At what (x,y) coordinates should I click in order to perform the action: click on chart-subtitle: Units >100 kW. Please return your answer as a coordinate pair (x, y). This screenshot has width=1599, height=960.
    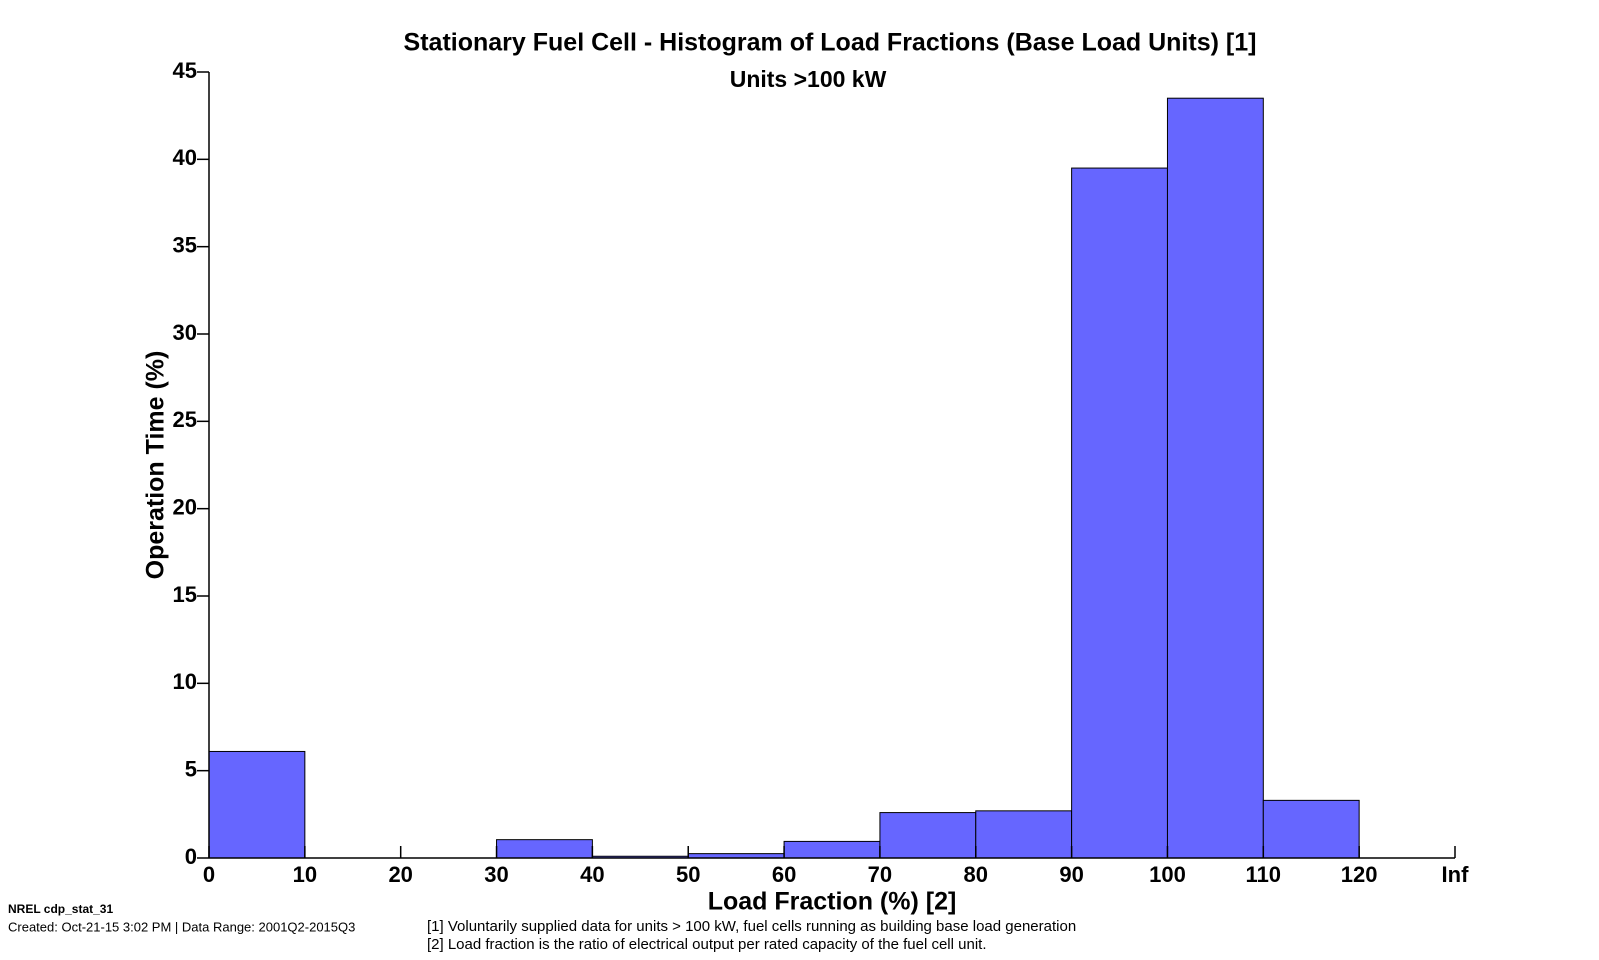
    Looking at the image, I should click on (808, 79).